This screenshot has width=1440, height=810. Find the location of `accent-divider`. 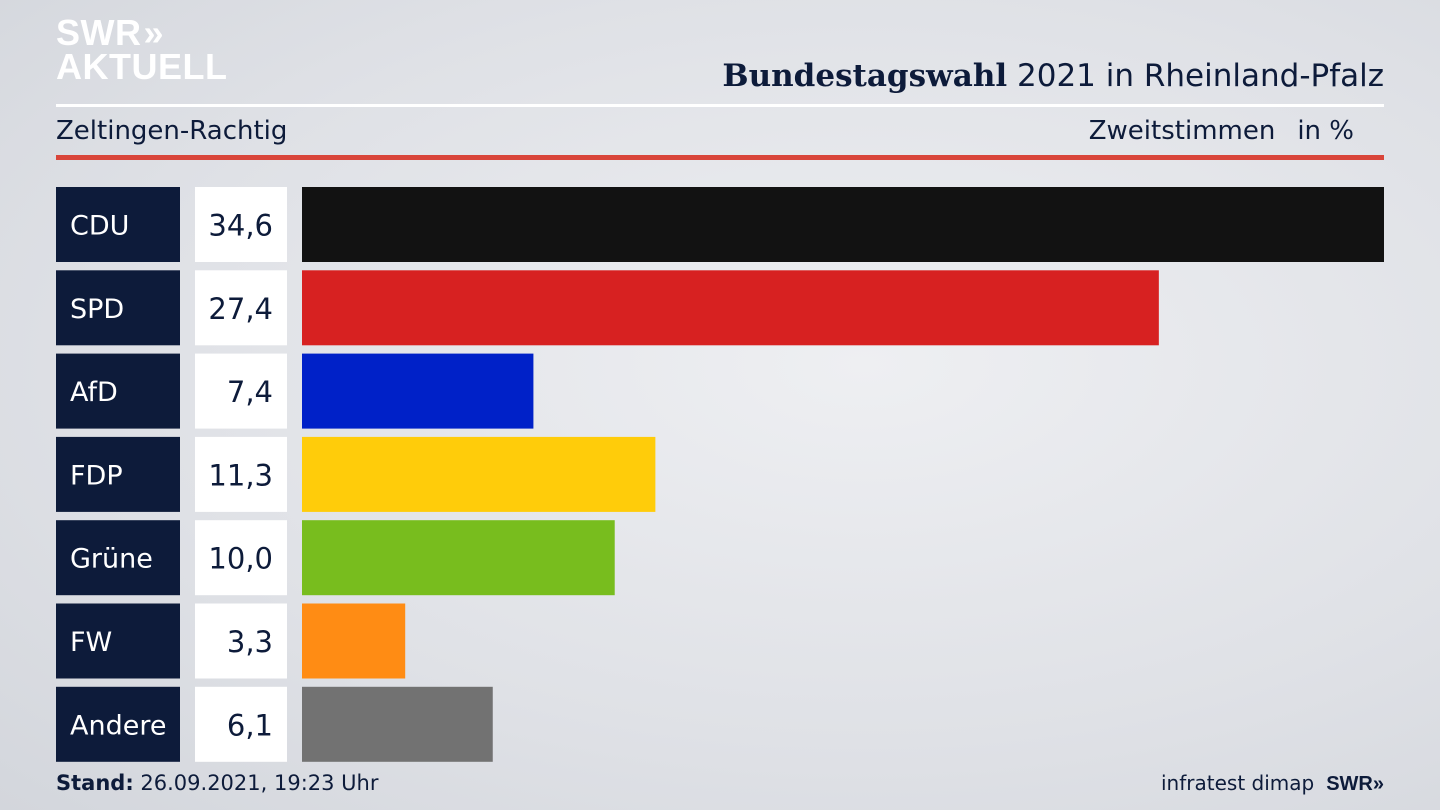

accent-divider is located at coordinates (720, 157).